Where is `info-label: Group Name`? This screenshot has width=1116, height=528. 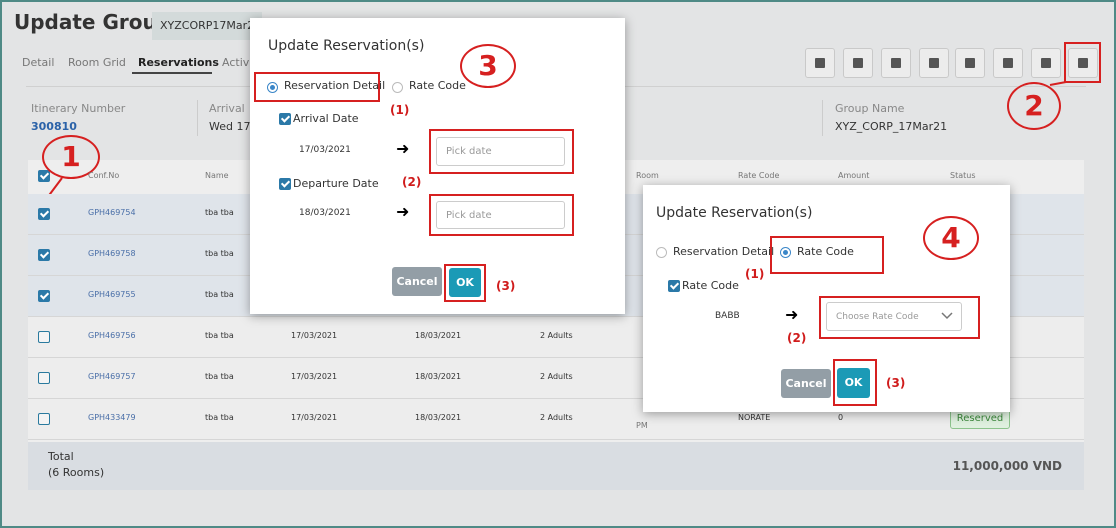
info-label: Group Name is located at coordinates (870, 108).